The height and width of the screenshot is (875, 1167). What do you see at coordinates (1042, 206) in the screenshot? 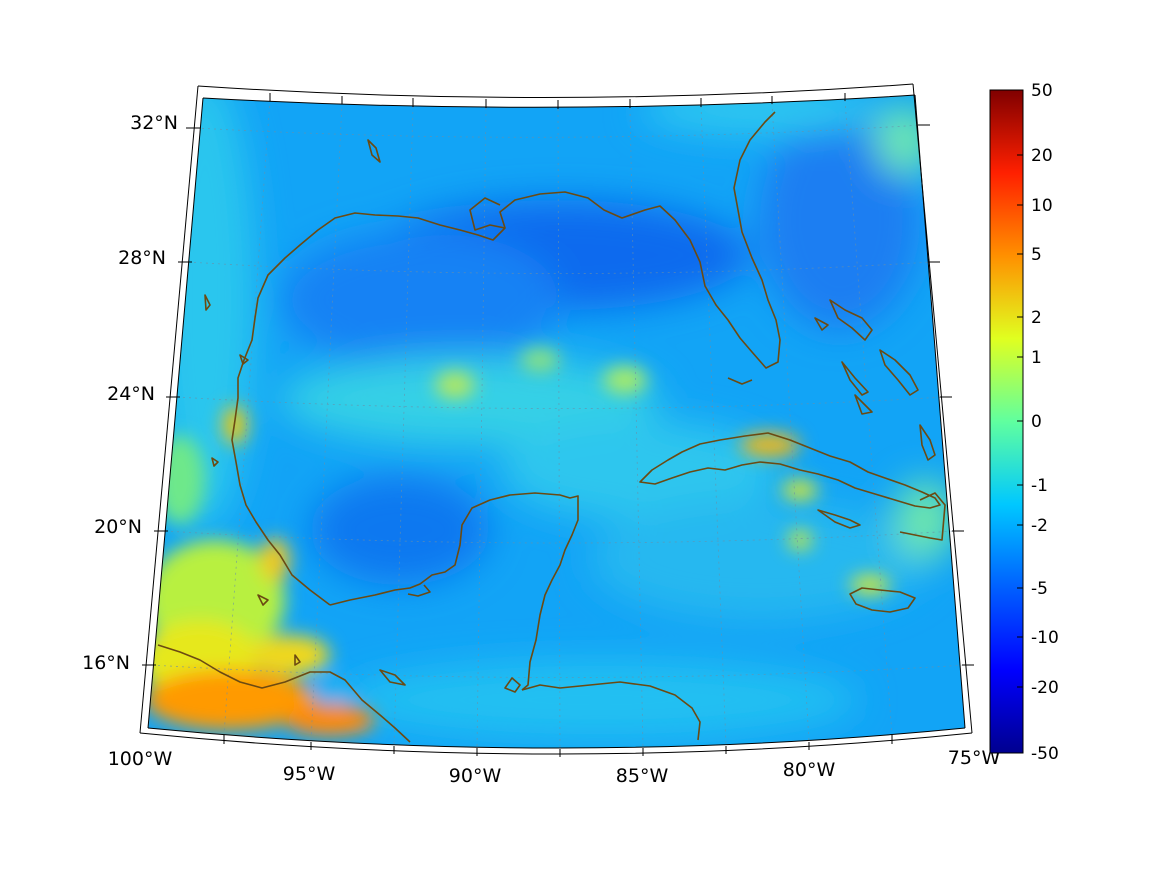
I see `colorbar-label-10: 10` at bounding box center [1042, 206].